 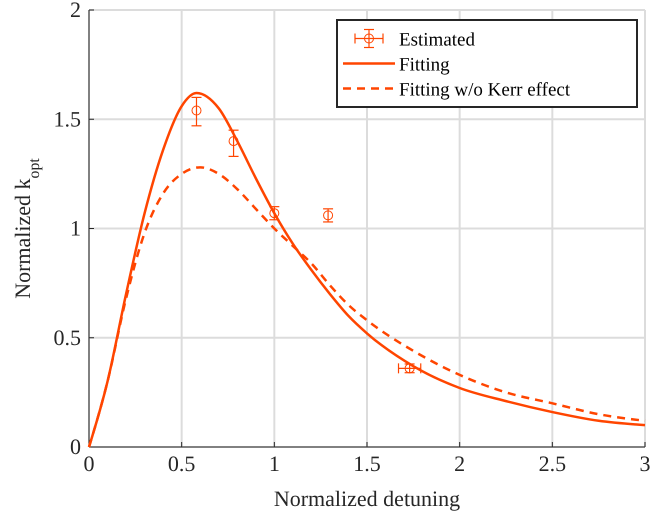 What do you see at coordinates (460, 463) in the screenshot?
I see `x-tick-label: 2` at bounding box center [460, 463].